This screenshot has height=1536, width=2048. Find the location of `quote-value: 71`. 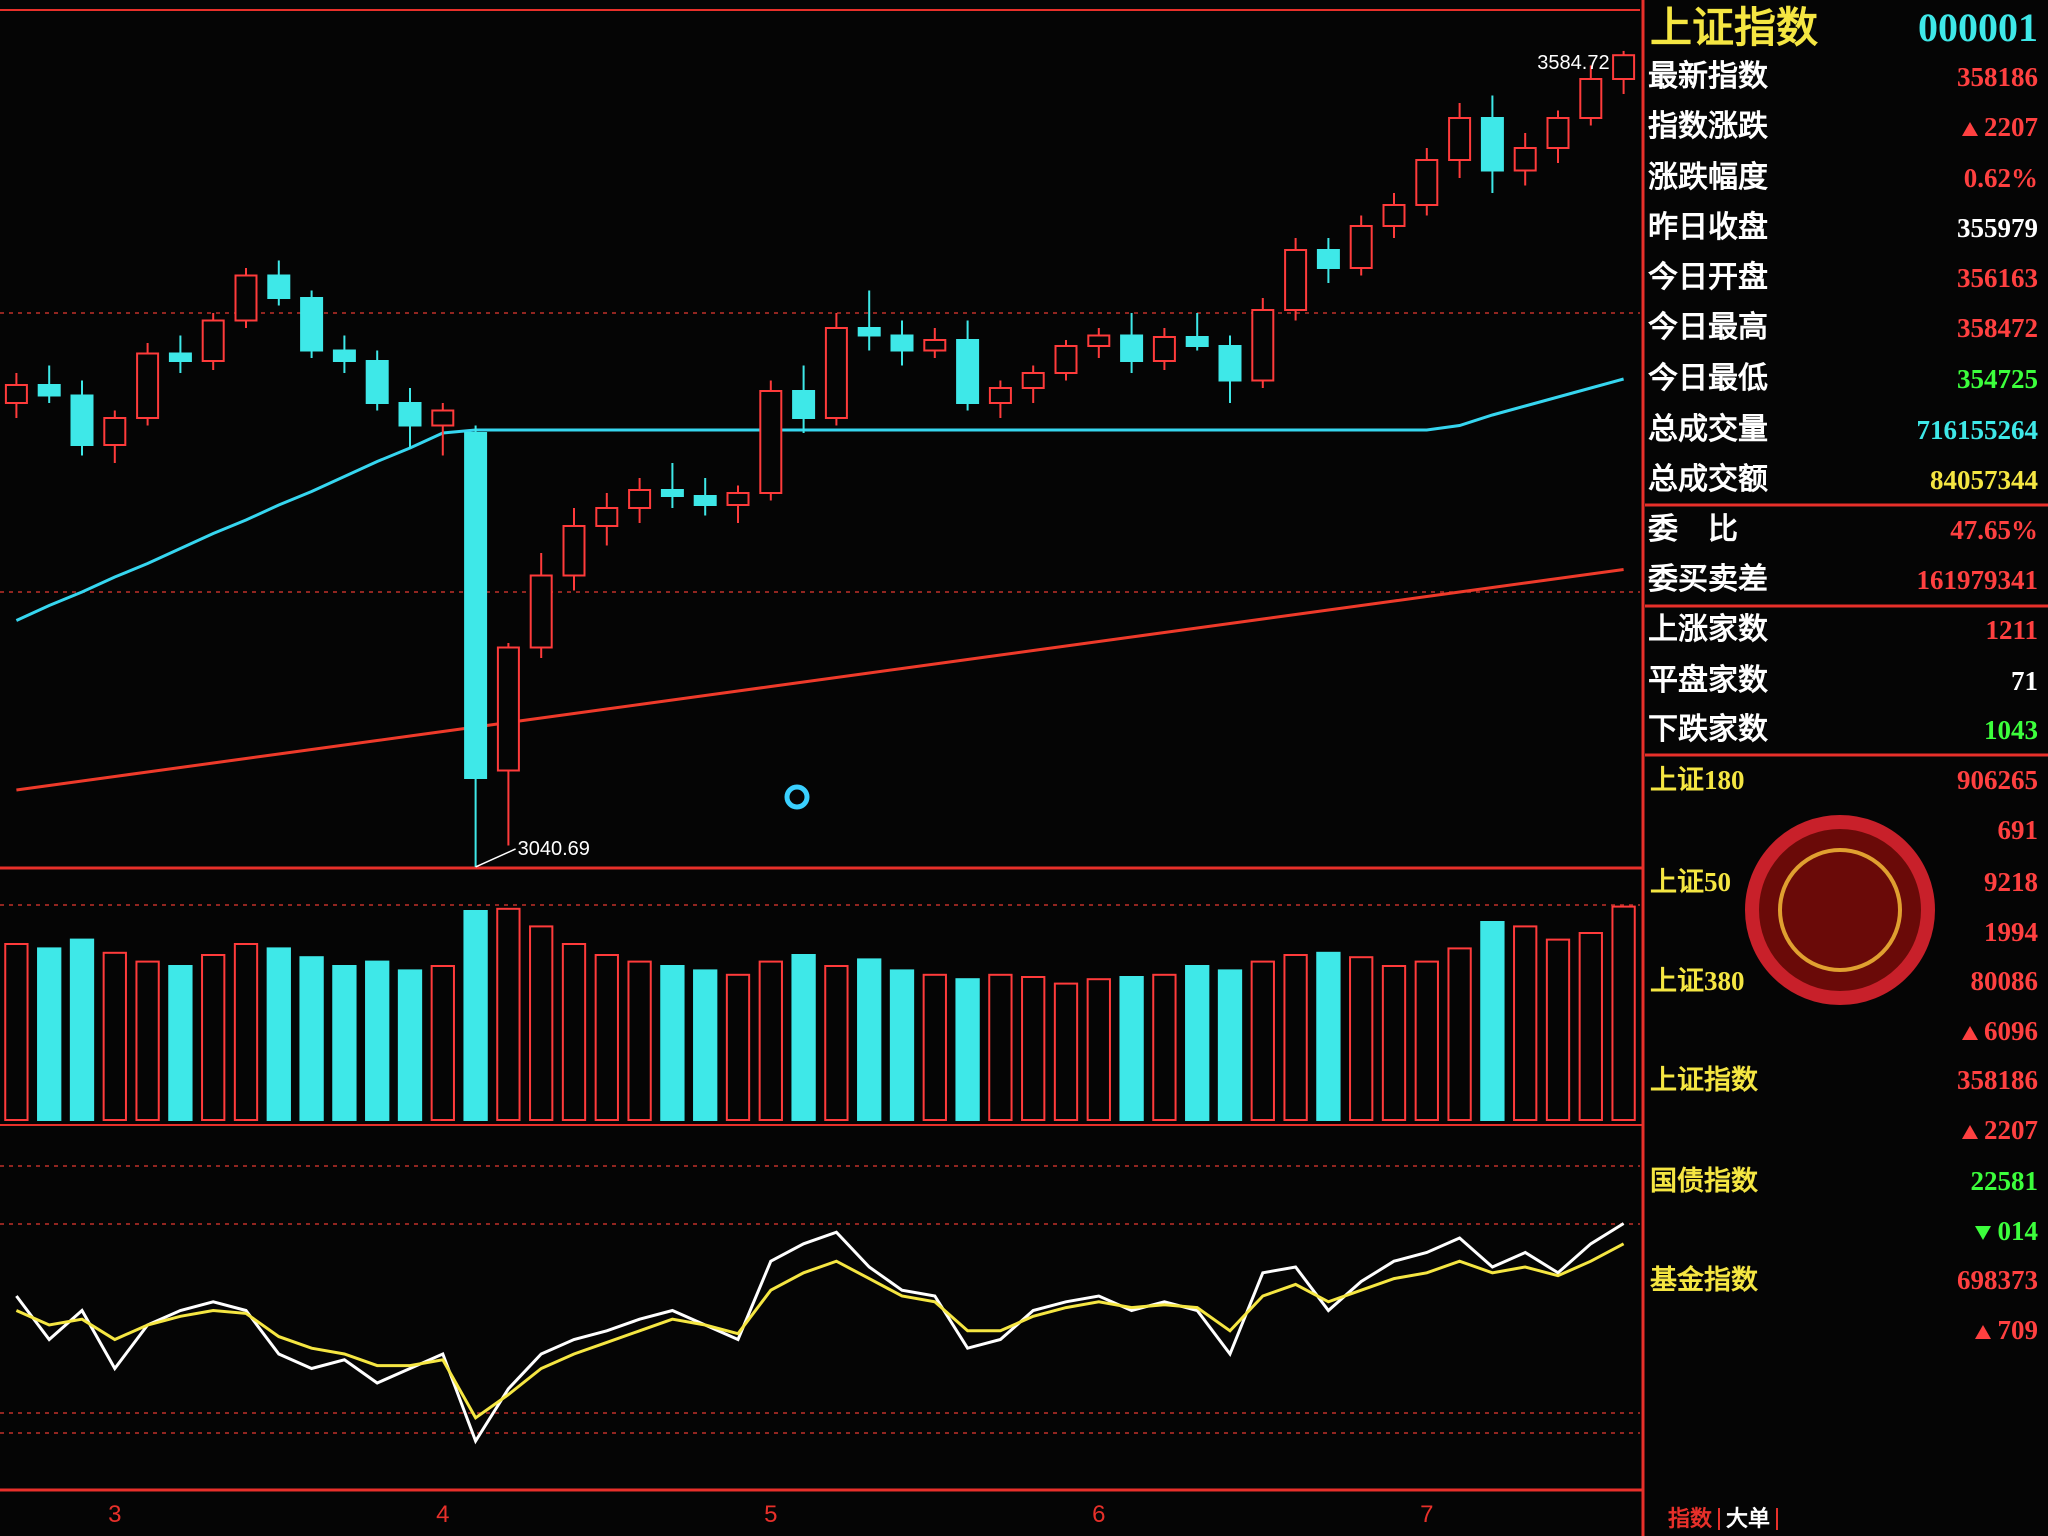

quote-value: 71 is located at coordinates (2024, 681).